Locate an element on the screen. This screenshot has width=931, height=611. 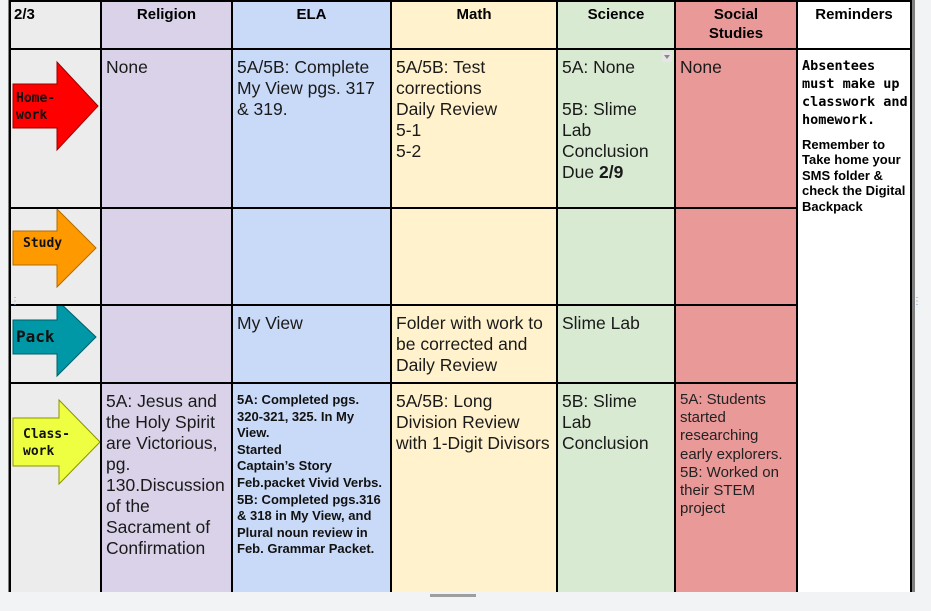
social-studies-study-cell is located at coordinates (736, 256).